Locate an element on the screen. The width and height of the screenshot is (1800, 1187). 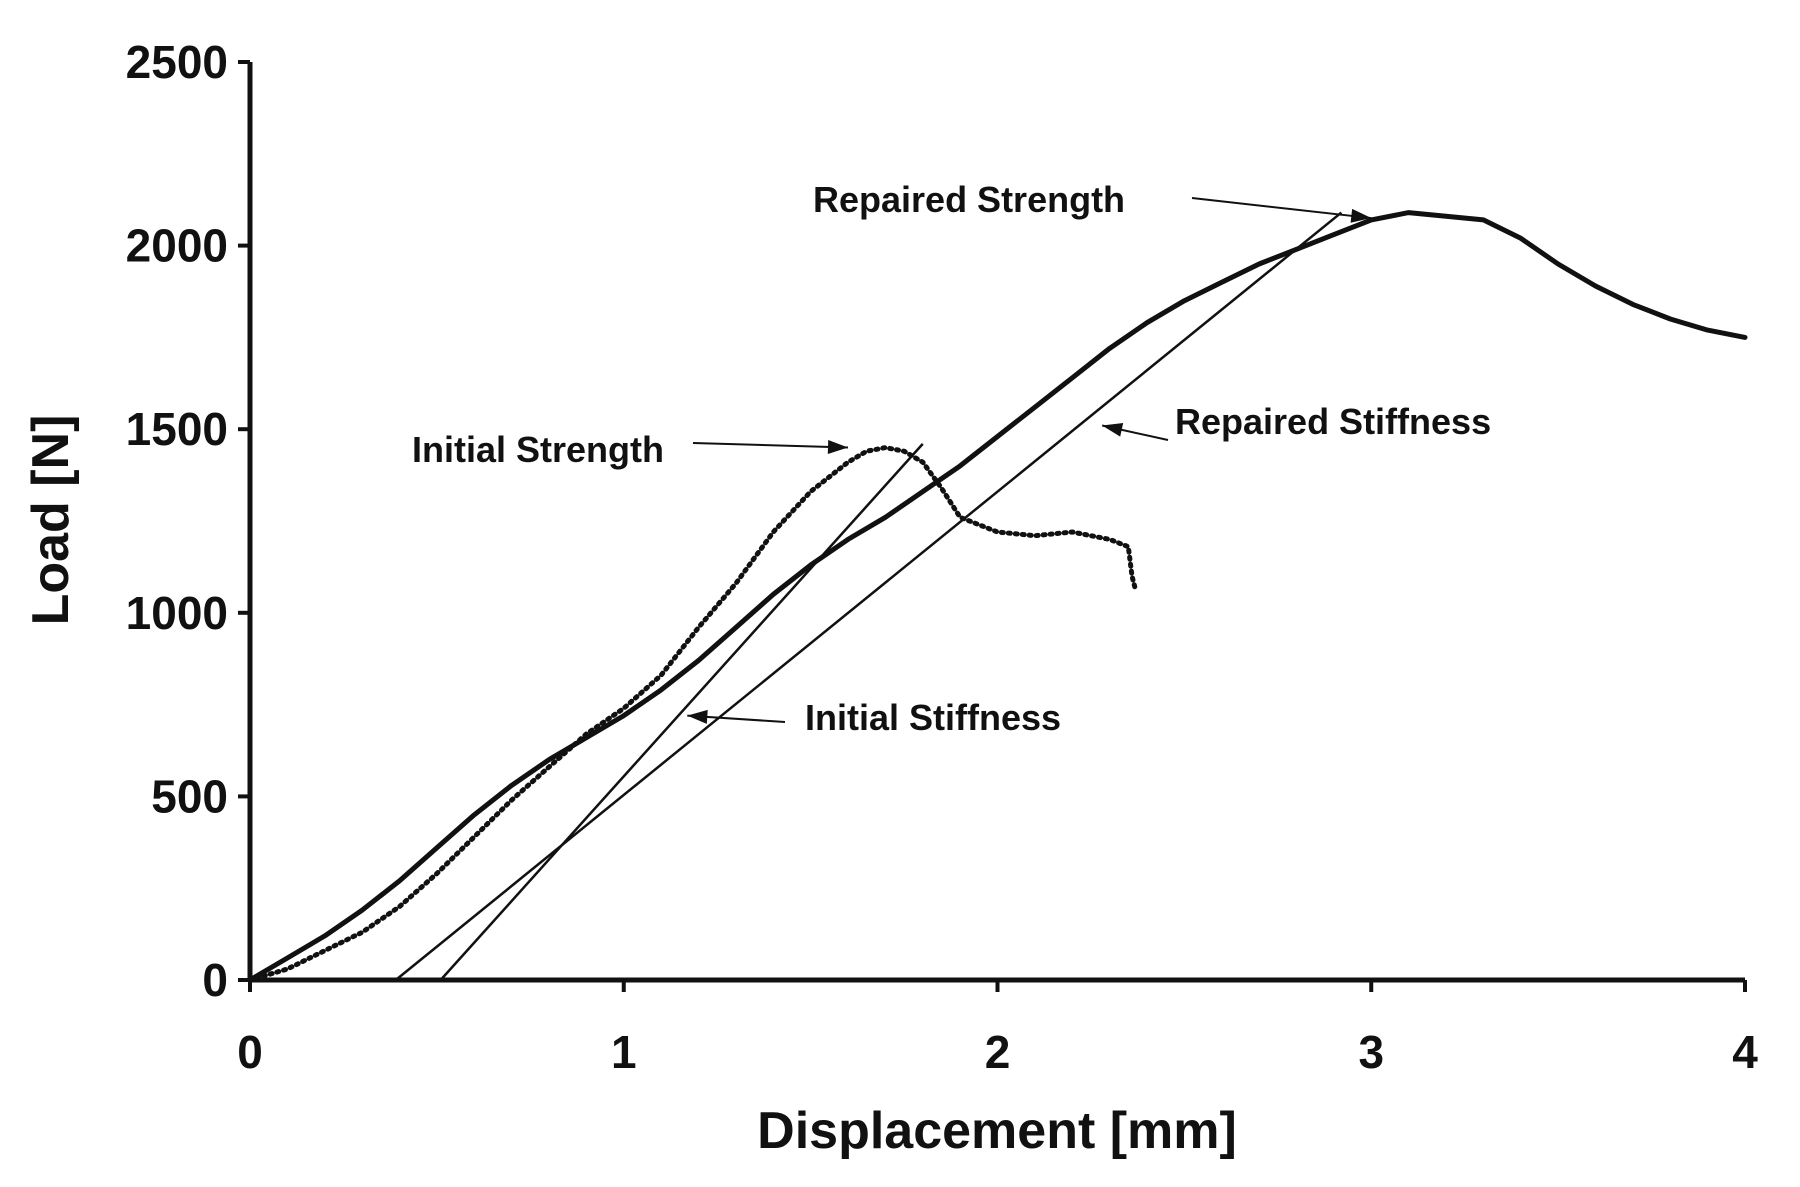
x-tick-label: 4 is located at coordinates (1745, 1052).